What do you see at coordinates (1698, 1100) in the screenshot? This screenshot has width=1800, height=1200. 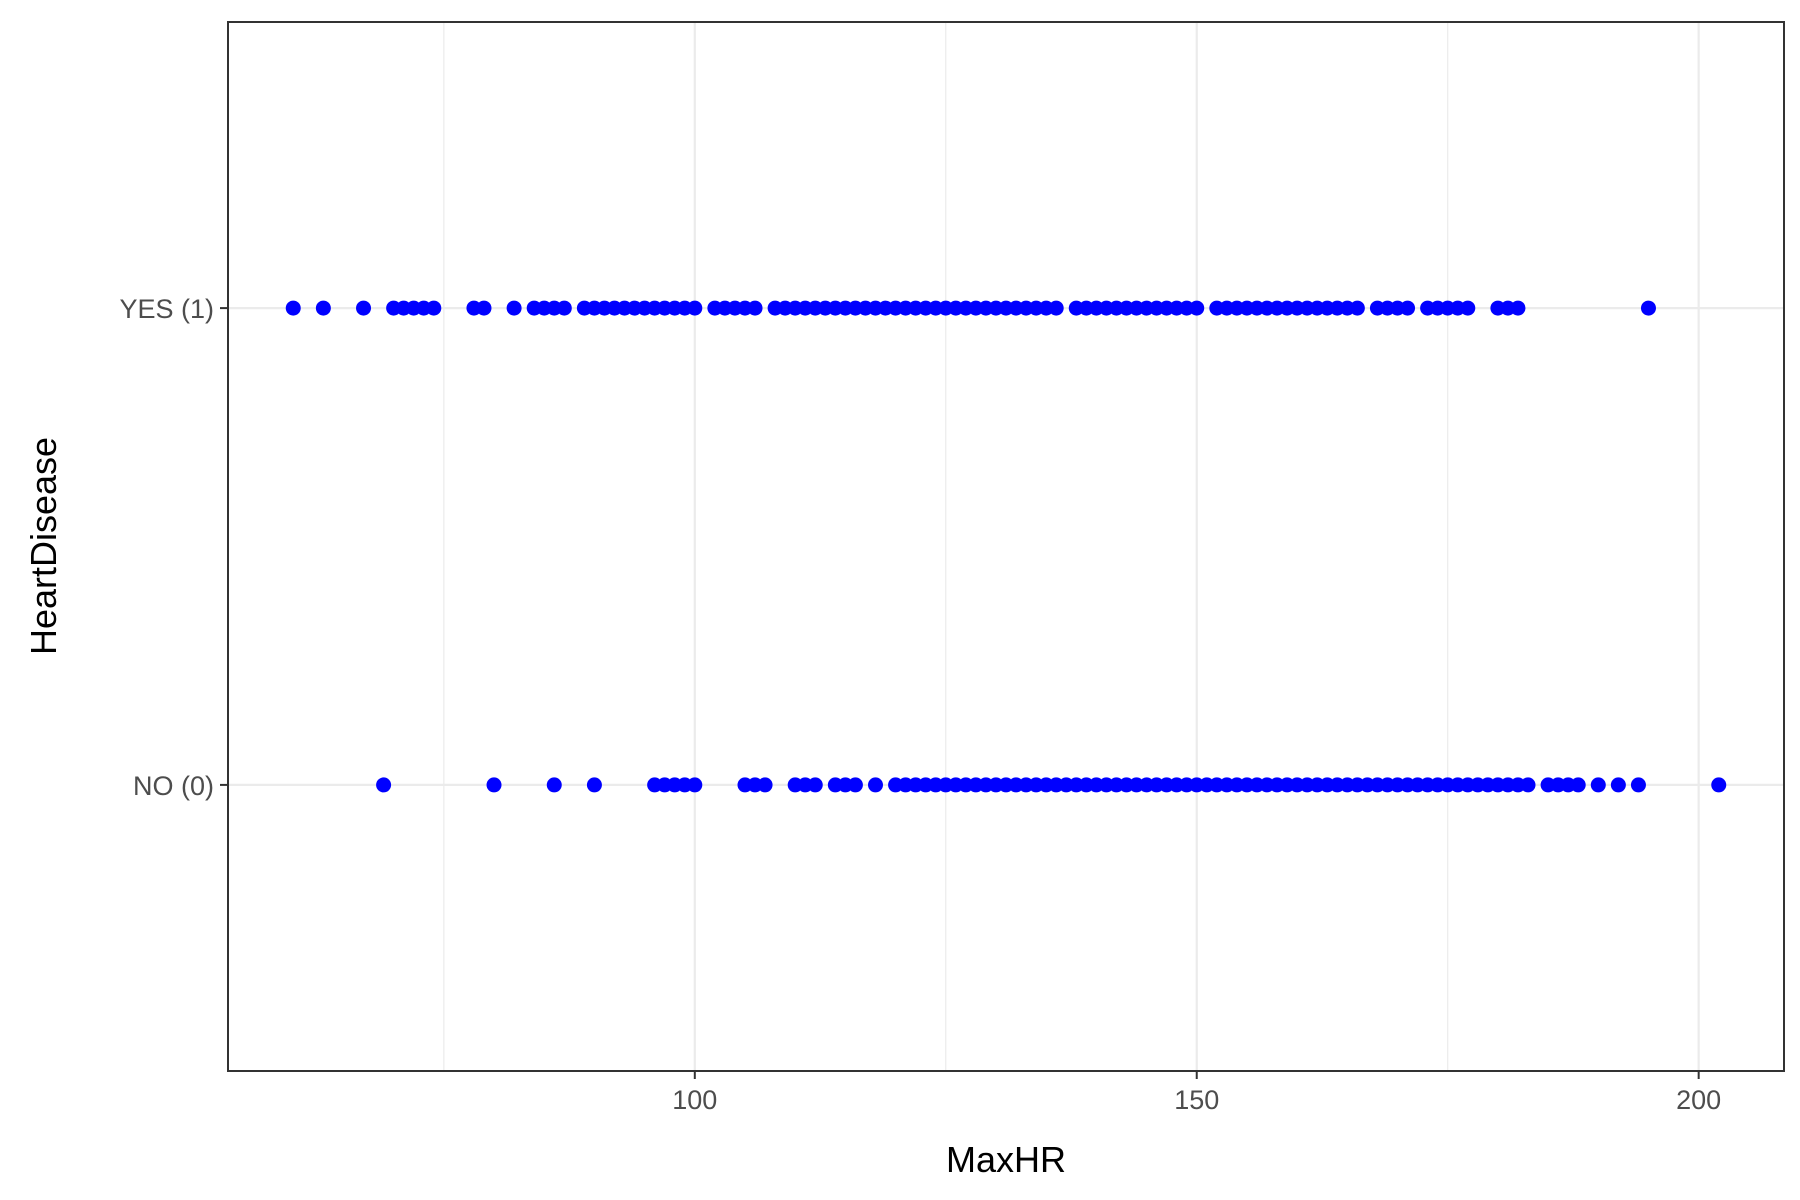 I see `x-tick-label: 200` at bounding box center [1698, 1100].